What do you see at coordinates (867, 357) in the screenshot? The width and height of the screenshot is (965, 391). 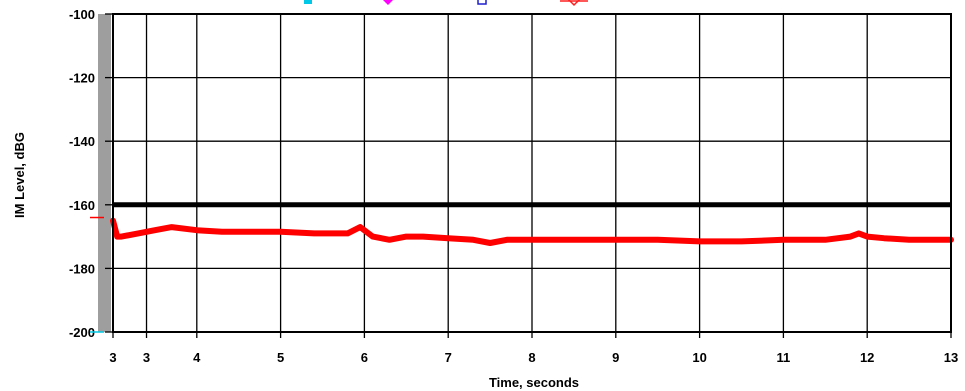 I see `x-tick-label: 12` at bounding box center [867, 357].